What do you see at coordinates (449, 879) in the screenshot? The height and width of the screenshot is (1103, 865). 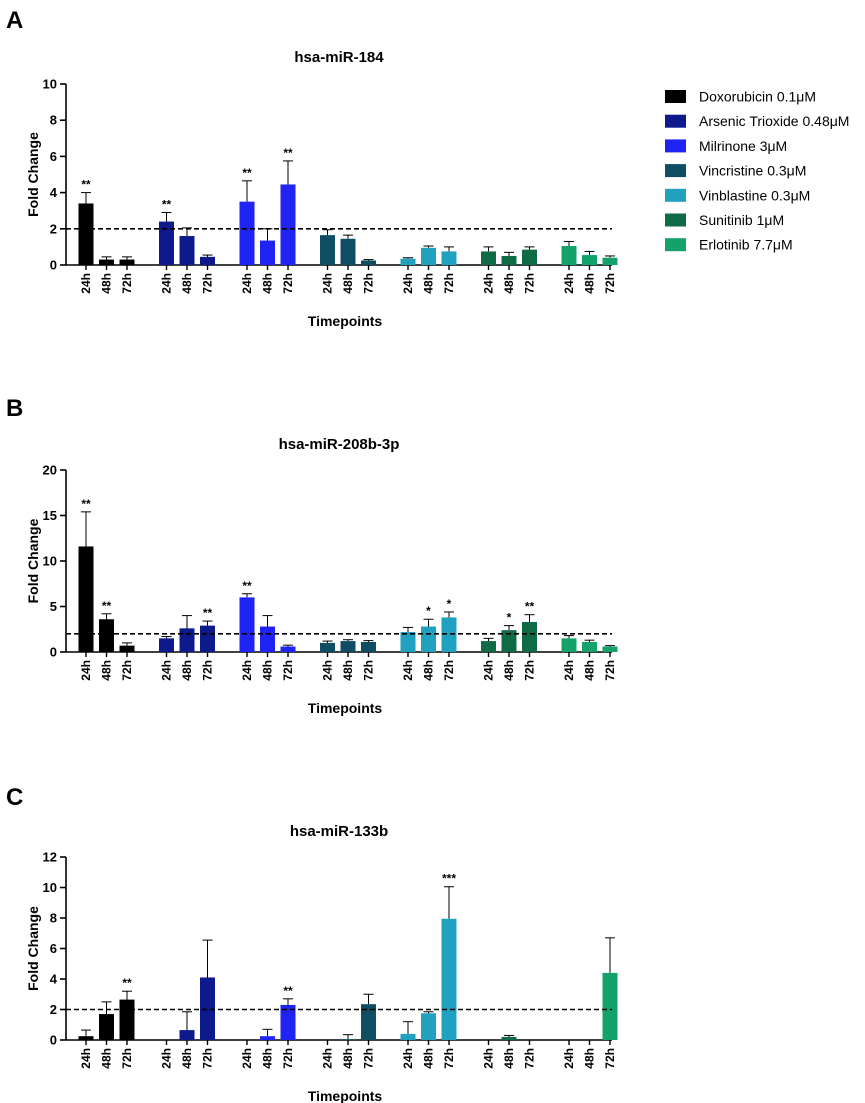 I see `significance-label: ***` at bounding box center [449, 879].